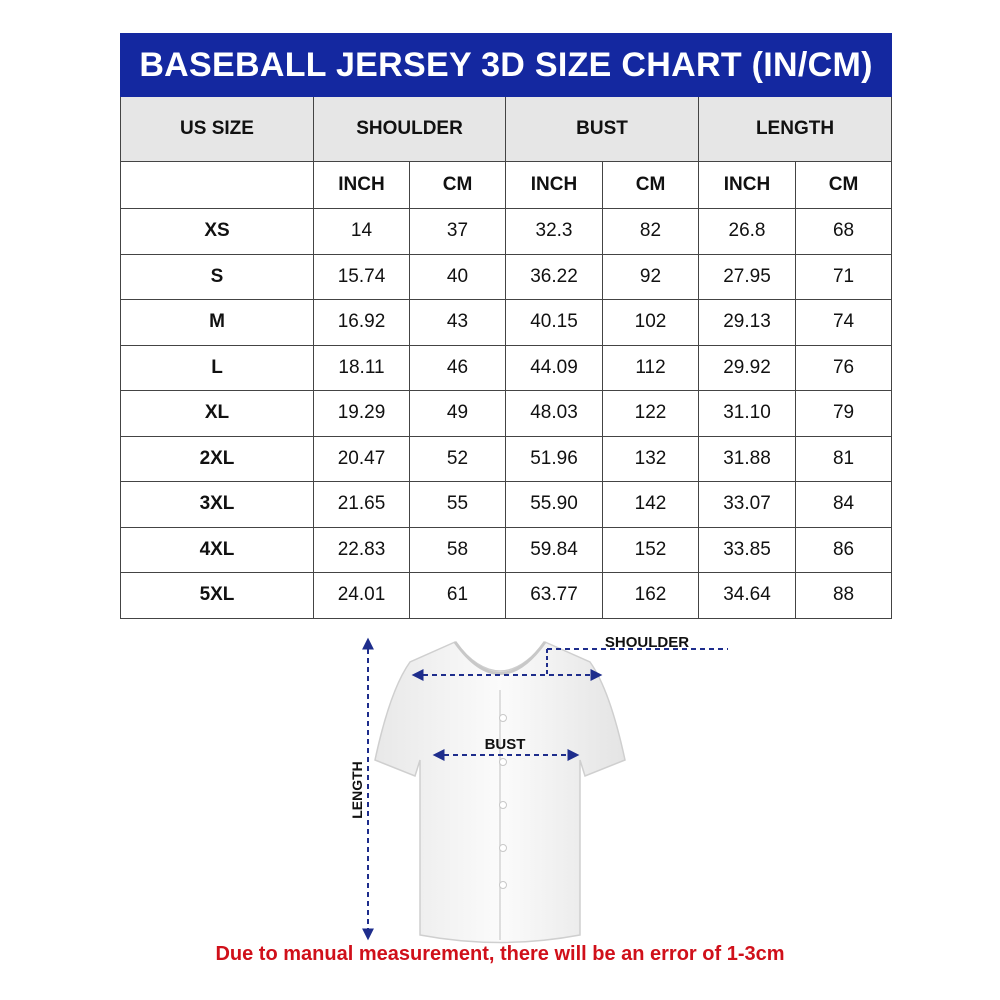 This screenshot has height=1000, width=1000. What do you see at coordinates (554, 458) in the screenshot?
I see `measurement-cell: 51.96` at bounding box center [554, 458].